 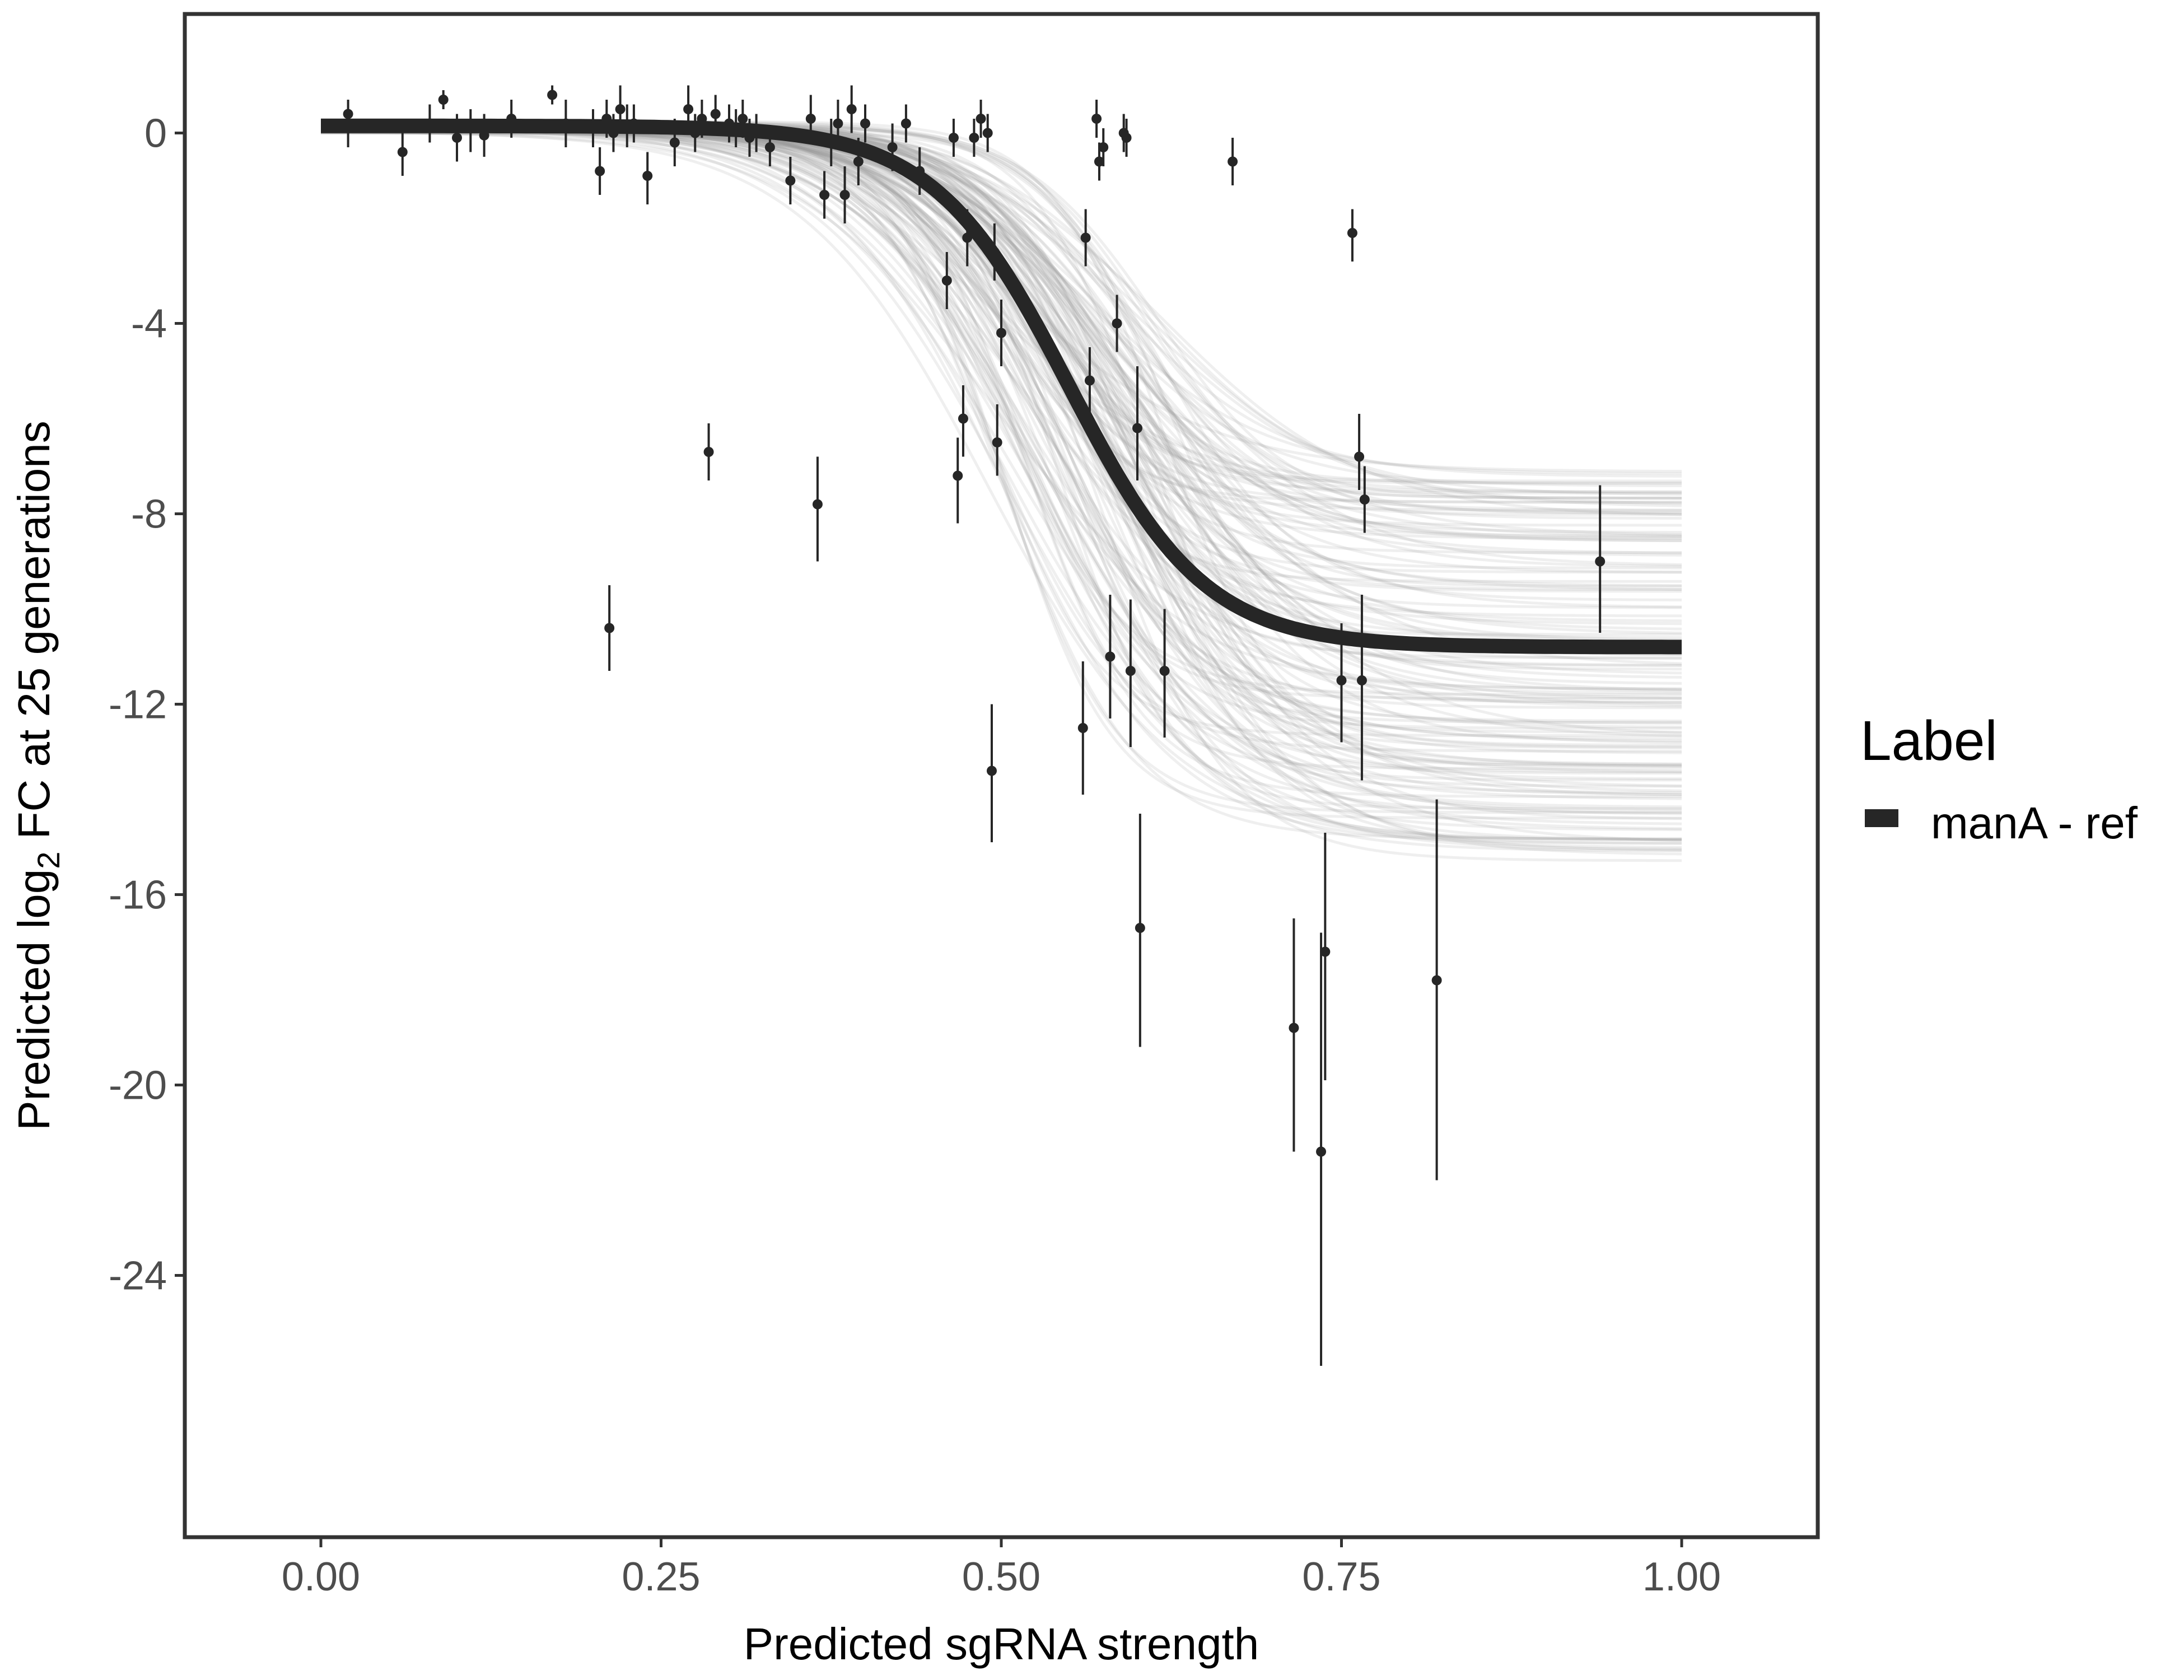 I want to click on y-tick-label: 0, so click(x=156, y=134).